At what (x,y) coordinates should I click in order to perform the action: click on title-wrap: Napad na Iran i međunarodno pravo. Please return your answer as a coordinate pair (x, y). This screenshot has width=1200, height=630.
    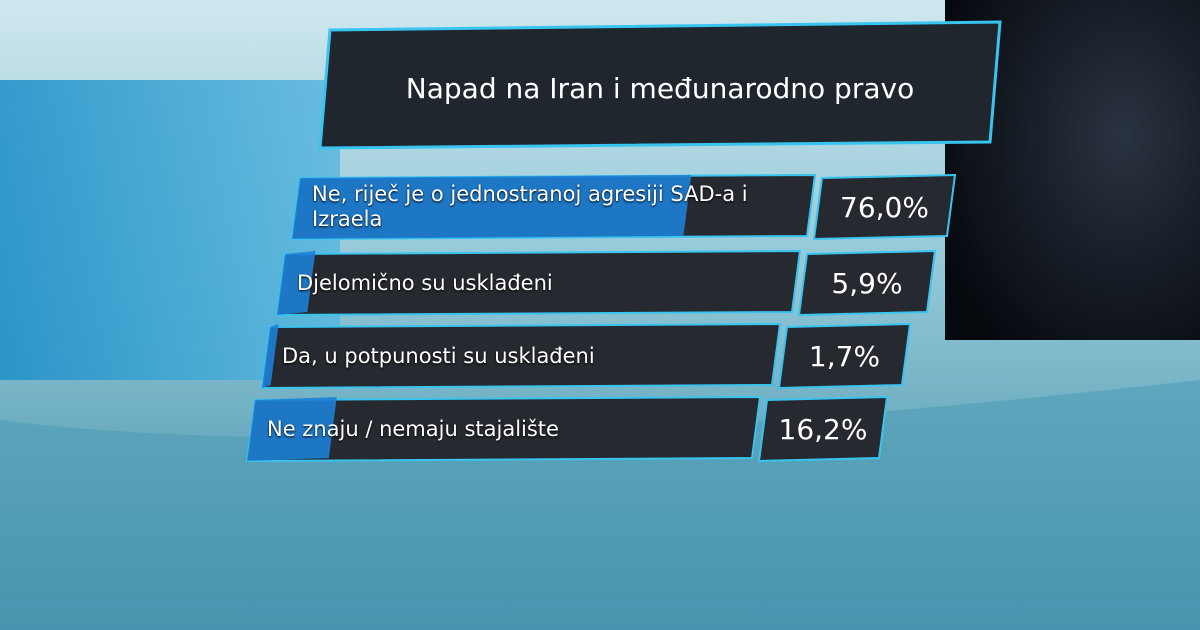
    Looking at the image, I should click on (660, 88).